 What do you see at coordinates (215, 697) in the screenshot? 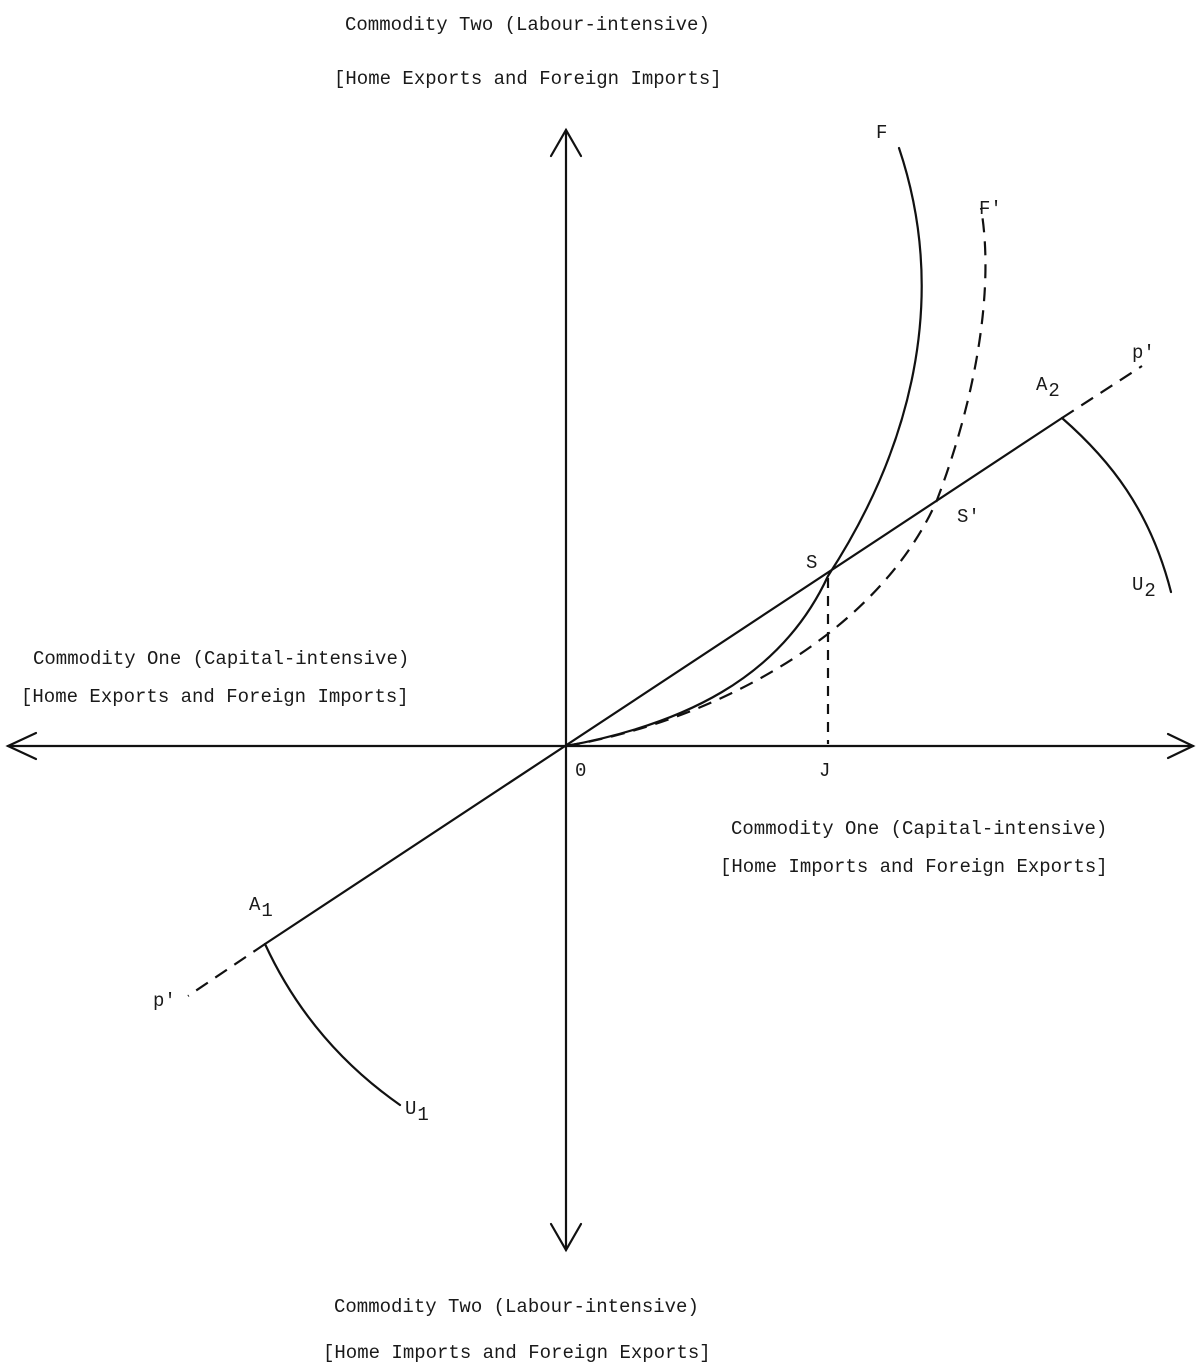
I see `left-axis-label-line2: [Home Exports and Foreign Imports]` at bounding box center [215, 697].